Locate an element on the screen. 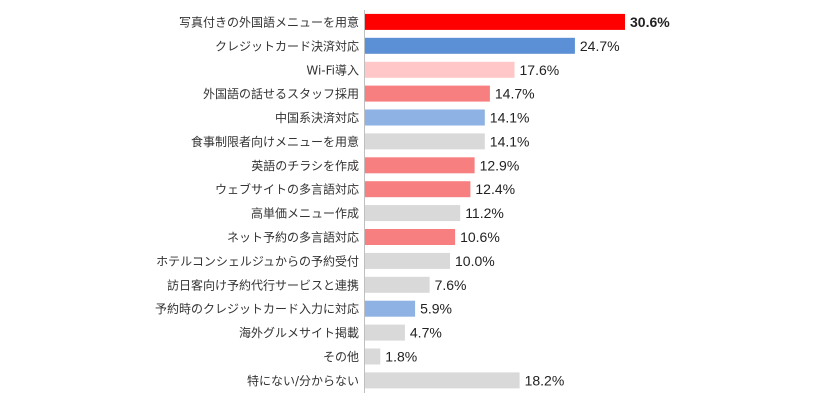 This screenshot has height=407, width=840. category-label: 外国語の話せるスタッフ採用 is located at coordinates (281, 93).